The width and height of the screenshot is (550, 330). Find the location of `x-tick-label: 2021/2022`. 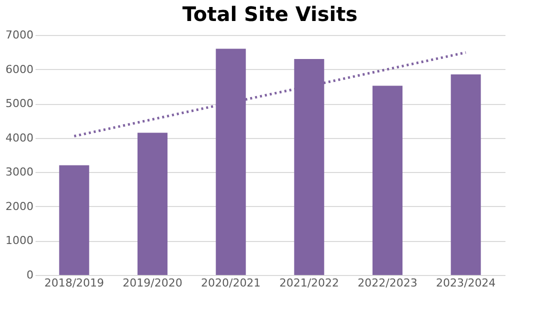

x-tick-label: 2021/2022 is located at coordinates (309, 283).